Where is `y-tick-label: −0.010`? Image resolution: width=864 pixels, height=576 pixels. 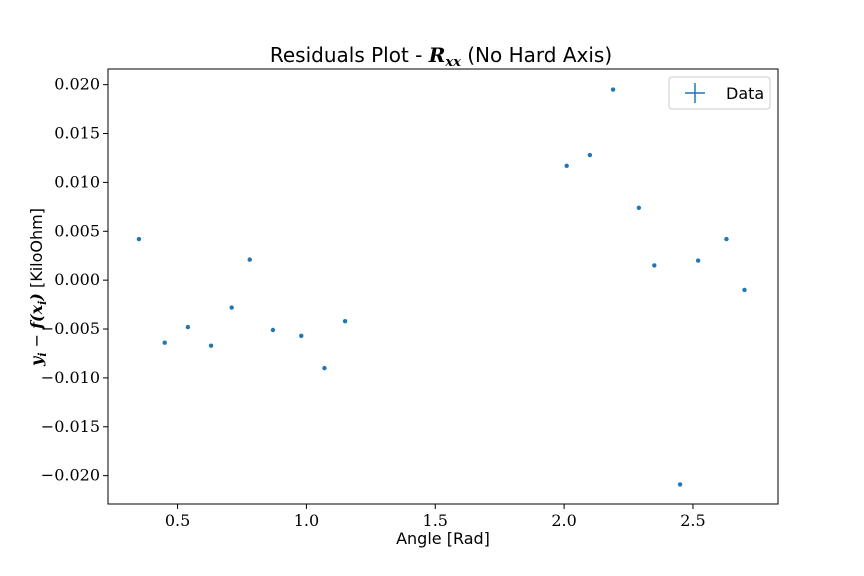 y-tick-label: −0.010 is located at coordinates (70, 377).